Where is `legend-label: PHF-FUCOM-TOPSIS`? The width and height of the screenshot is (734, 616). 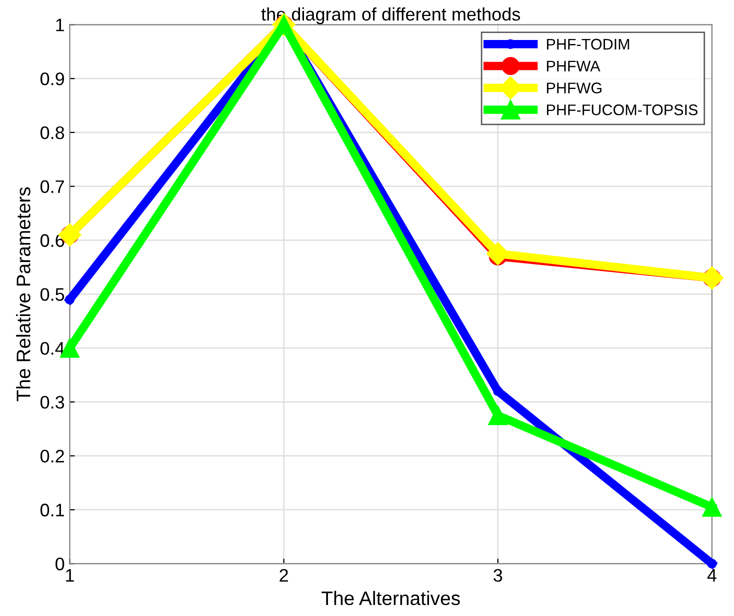 legend-label: PHF-FUCOM-TOPSIS is located at coordinates (622, 110).